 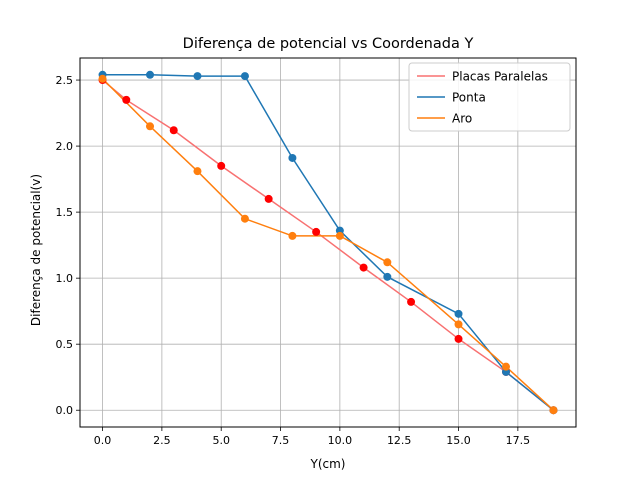 What do you see at coordinates (65, 146) in the screenshot?
I see `y-tick-label: 2.0` at bounding box center [65, 146].